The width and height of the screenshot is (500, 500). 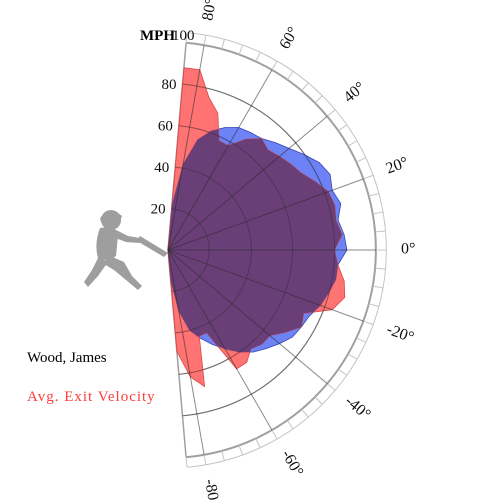 What do you see at coordinates (400, 333) in the screenshot?
I see `angle-tick-label: -20°` at bounding box center [400, 333].